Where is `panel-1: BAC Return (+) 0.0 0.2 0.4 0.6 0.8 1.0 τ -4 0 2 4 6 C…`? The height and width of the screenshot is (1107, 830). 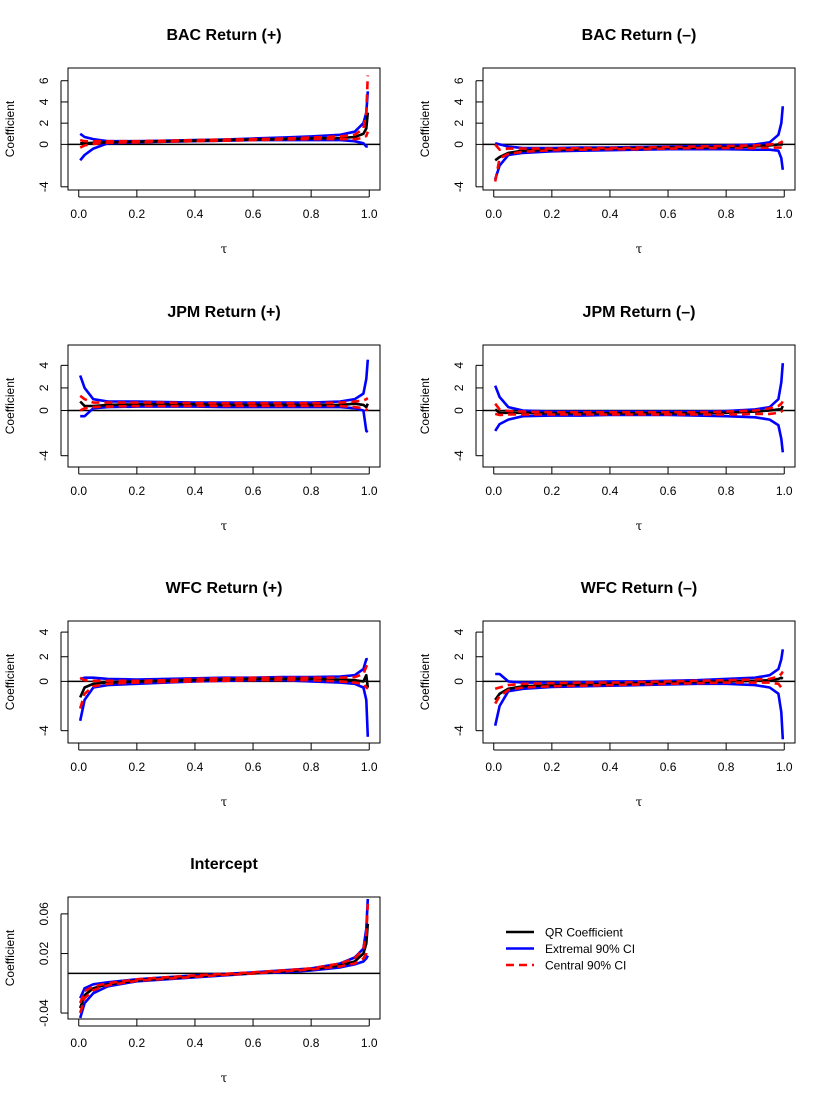 panel-1: BAC Return (+) 0.0 0.2 0.4 0.6 0.8 1.0 τ -4 0 2 4 6 C… is located at coordinates (192, 141).